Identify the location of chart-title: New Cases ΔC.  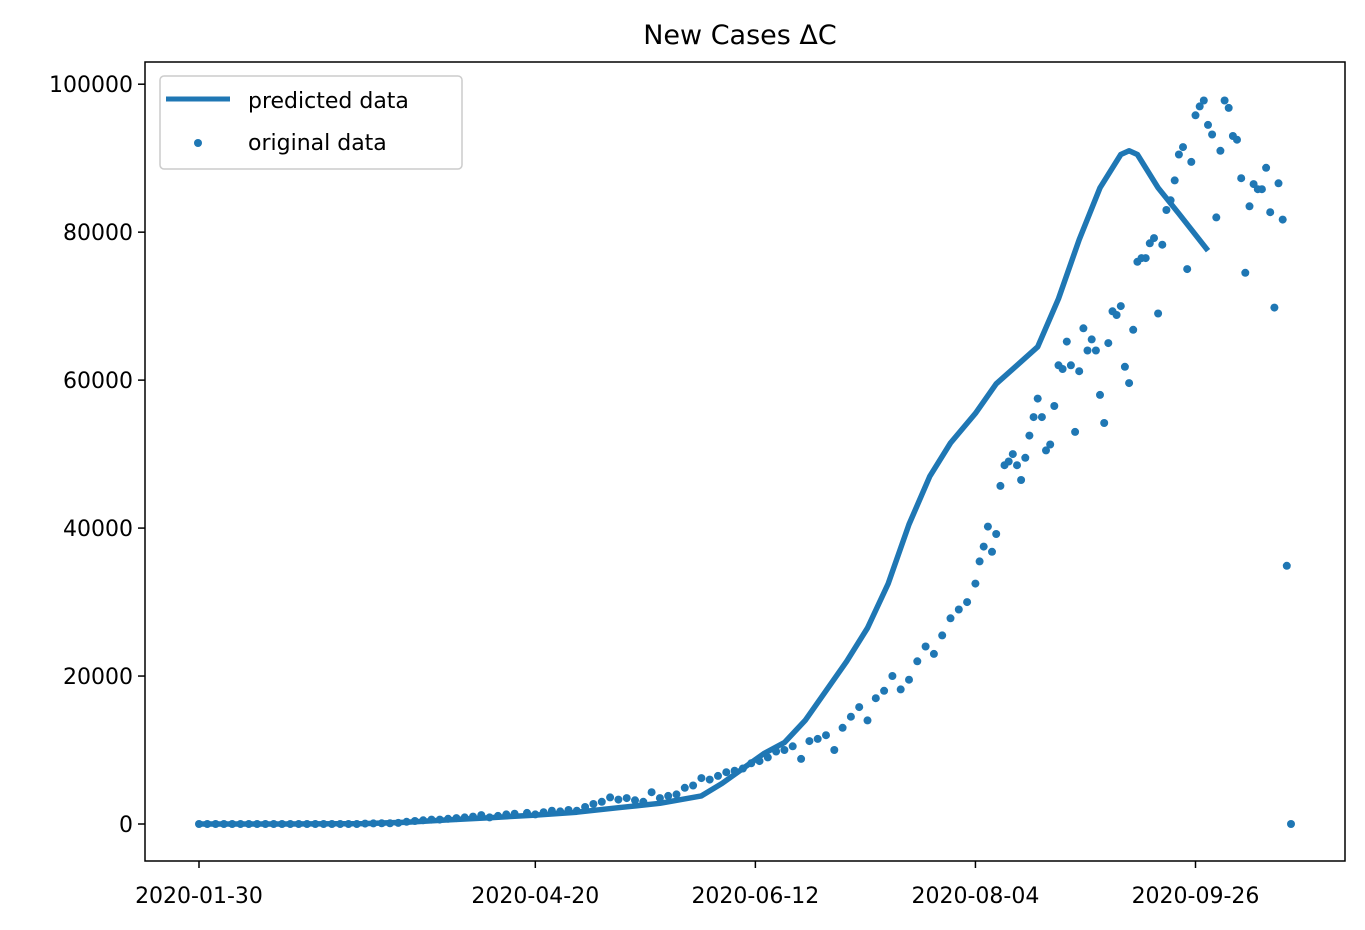
(740, 35).